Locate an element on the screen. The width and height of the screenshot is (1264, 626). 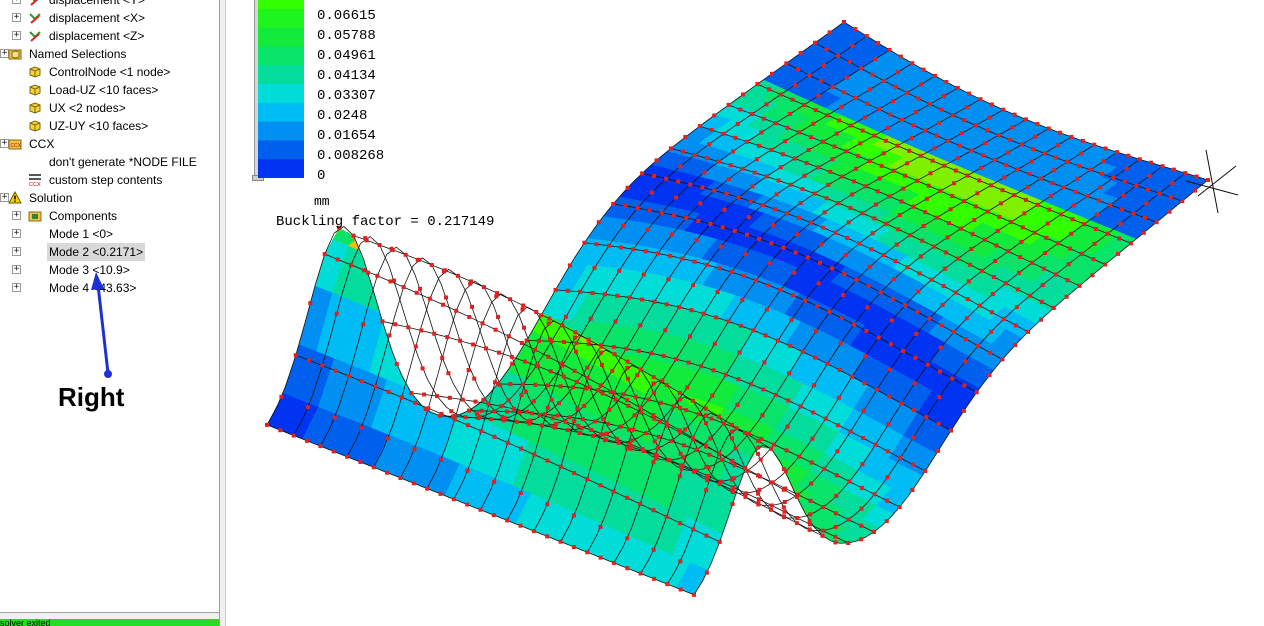
tree-item: don't generate *NODE FILE is located at coordinates (109, 162).